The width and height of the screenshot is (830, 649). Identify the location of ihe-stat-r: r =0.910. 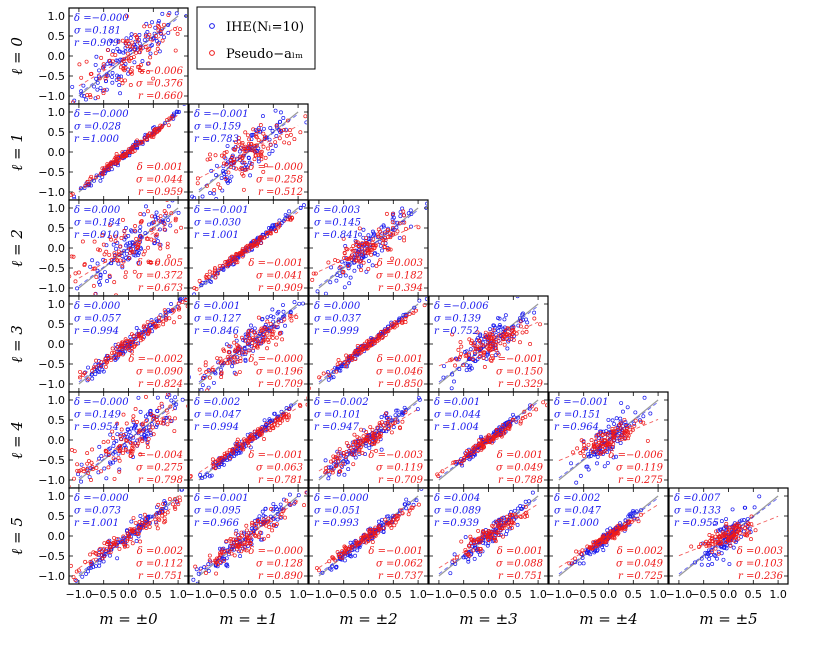
(97, 235).